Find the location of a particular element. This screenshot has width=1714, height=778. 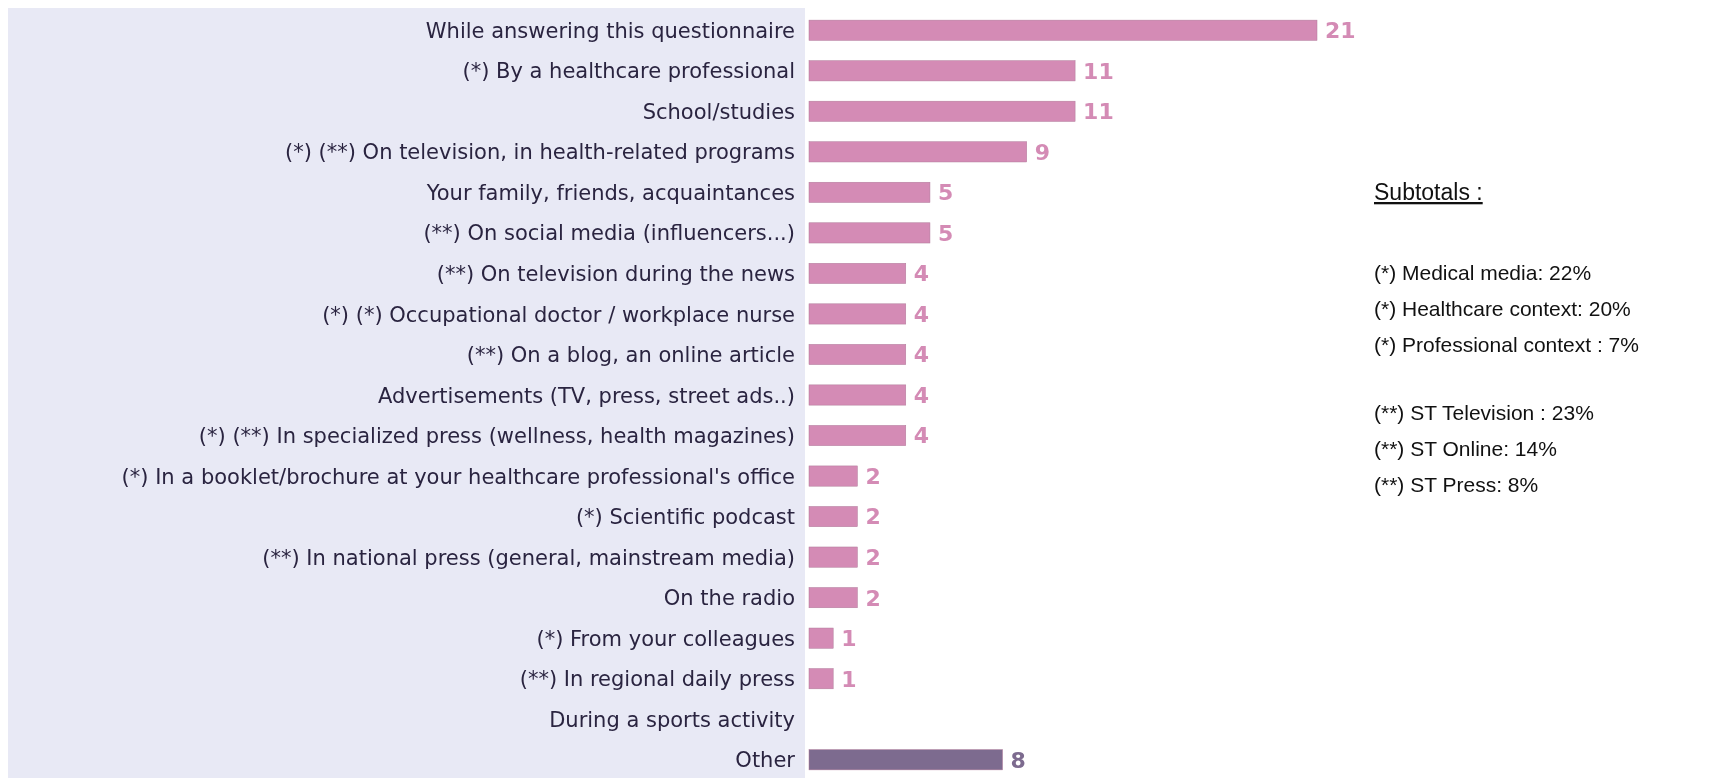

data-label: 9 is located at coordinates (1042, 152).